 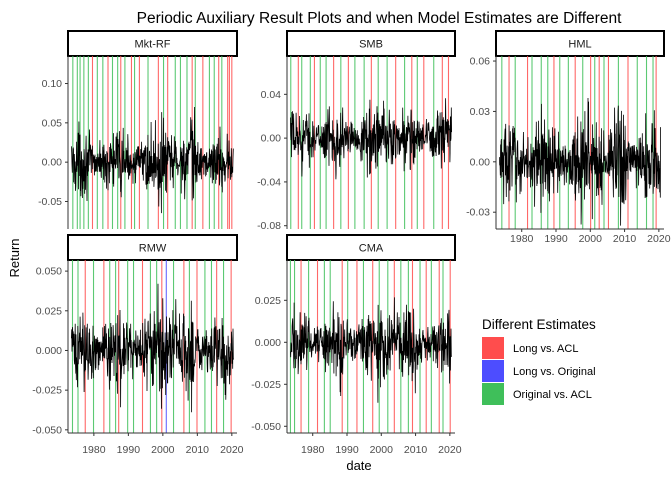 What do you see at coordinates (50, 202) in the screenshot?
I see `y-tick-label-mkt-rf: -0.05` at bounding box center [50, 202].